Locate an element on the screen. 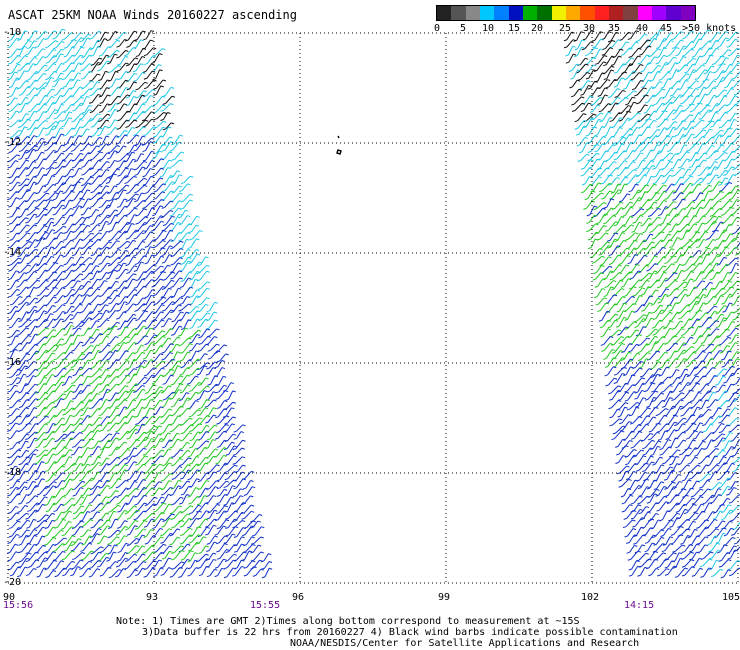 The image size is (740, 650). lat-label: -20 is located at coordinates (12, 582).